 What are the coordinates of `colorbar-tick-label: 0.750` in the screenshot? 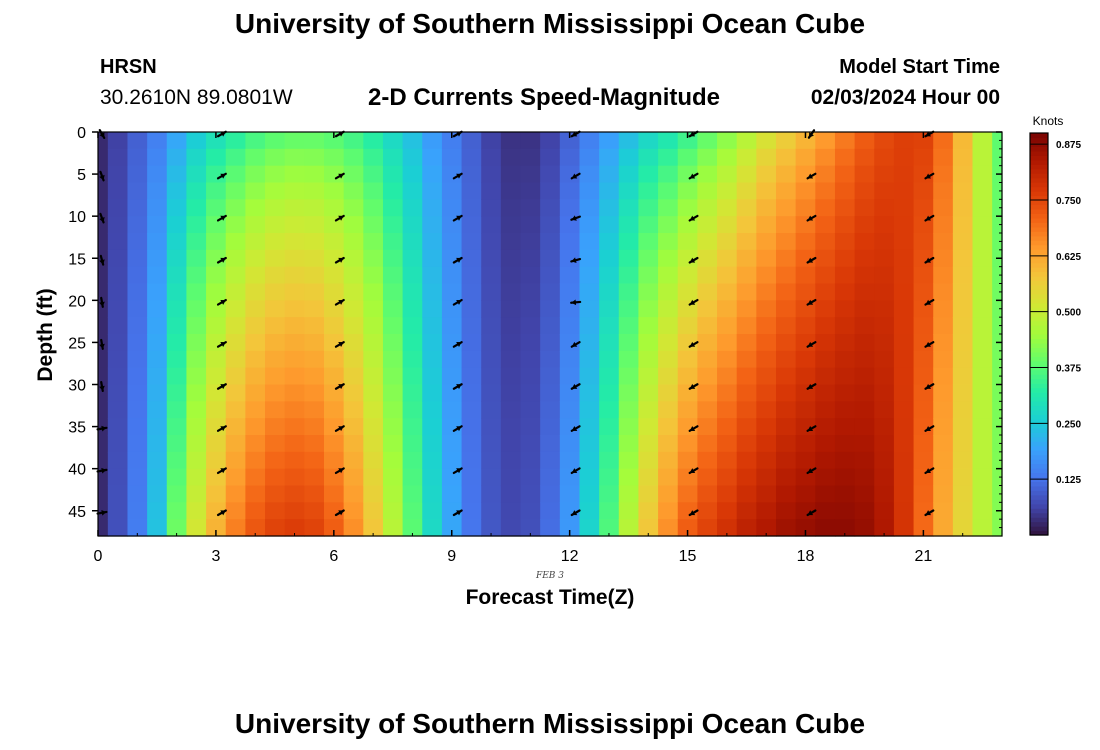 It's located at (1068, 201).